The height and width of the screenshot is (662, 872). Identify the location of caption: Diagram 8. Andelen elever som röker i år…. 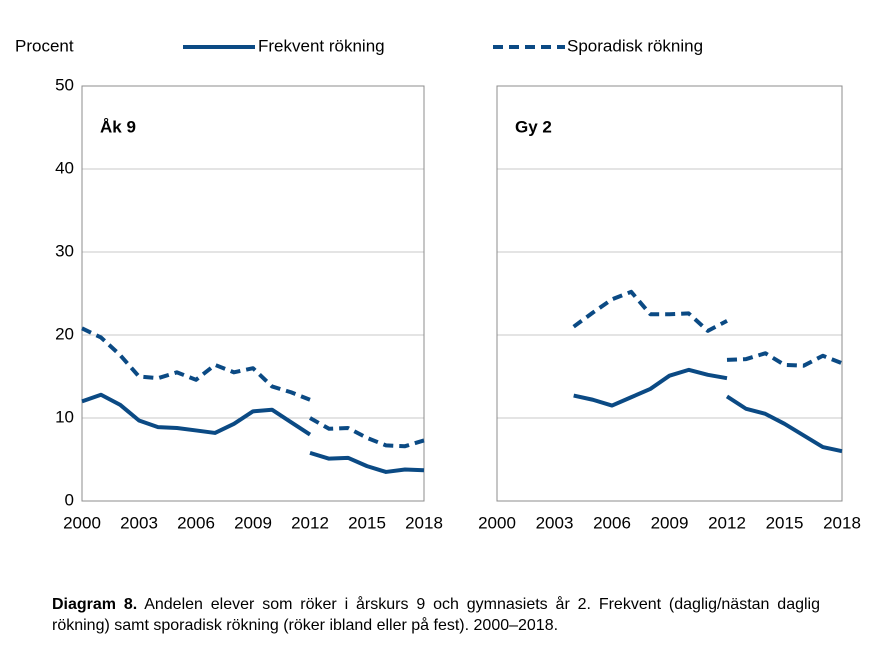
(436, 615).